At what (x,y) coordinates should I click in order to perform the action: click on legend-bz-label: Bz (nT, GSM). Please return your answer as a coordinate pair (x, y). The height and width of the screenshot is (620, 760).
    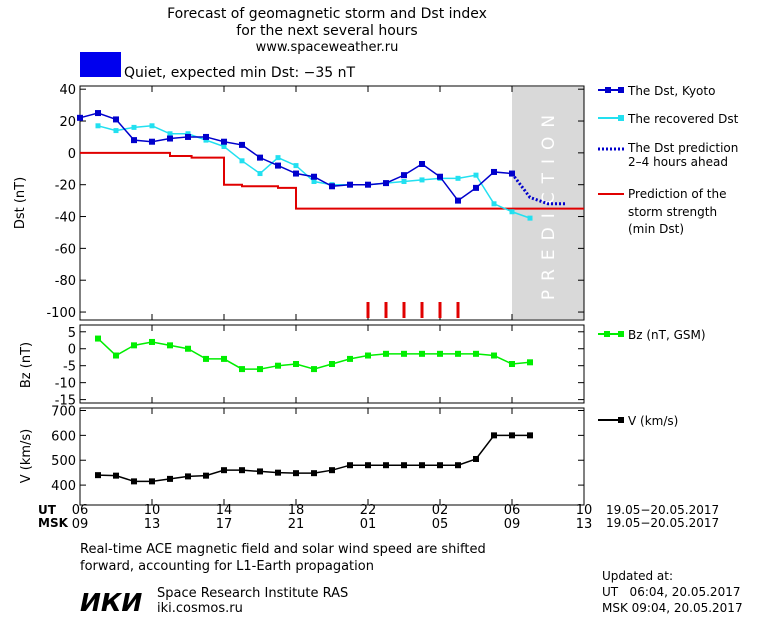
    Looking at the image, I should click on (667, 335).